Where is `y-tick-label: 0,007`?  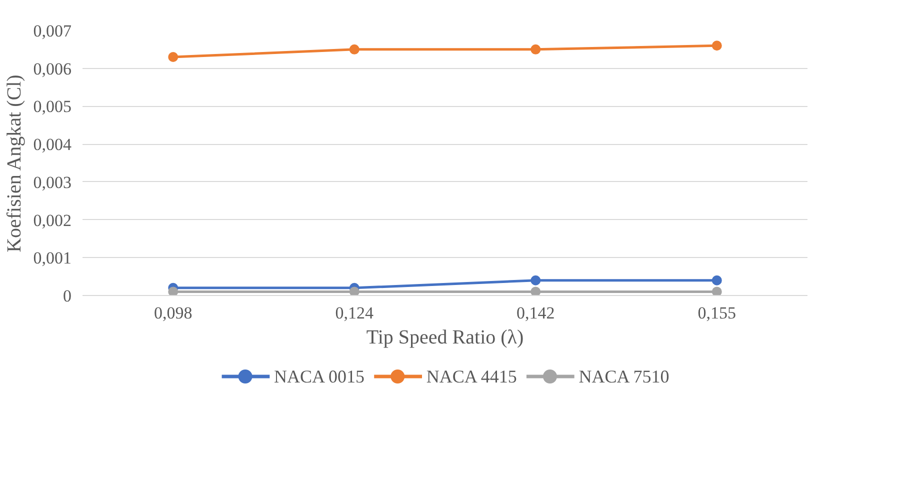
y-tick-label: 0,007 is located at coordinates (52, 31).